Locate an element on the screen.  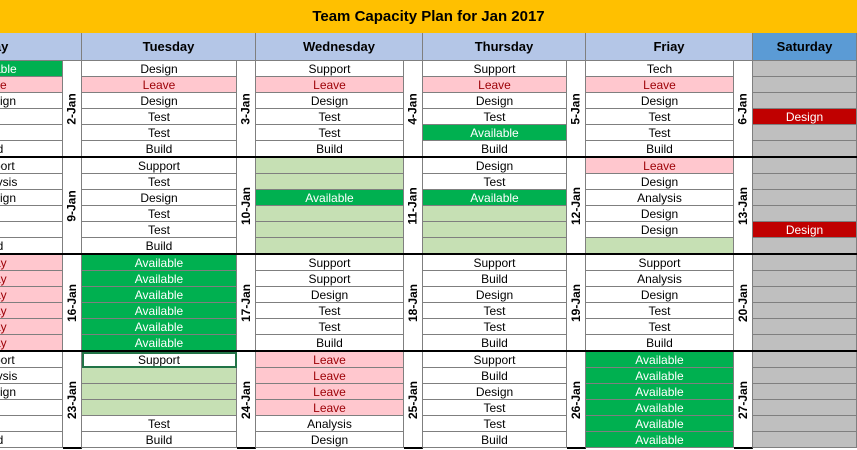
cell-fri: Support is located at coordinates (660, 263).